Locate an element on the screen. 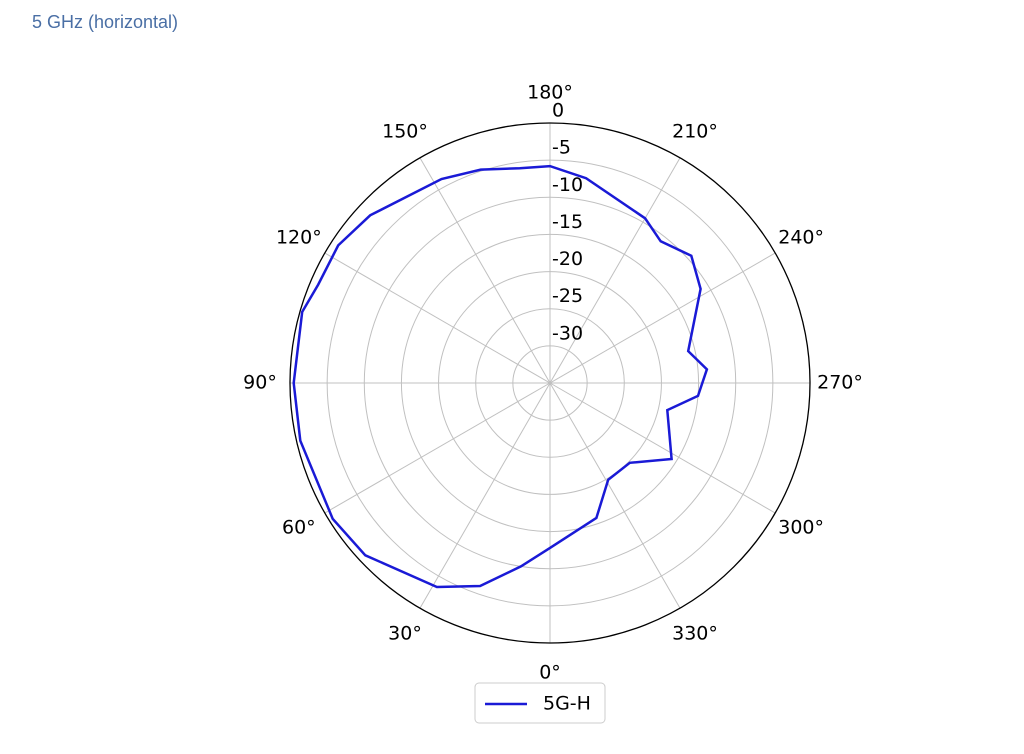 The height and width of the screenshot is (754, 1024). theta-tick-label: 240° is located at coordinates (801, 238).